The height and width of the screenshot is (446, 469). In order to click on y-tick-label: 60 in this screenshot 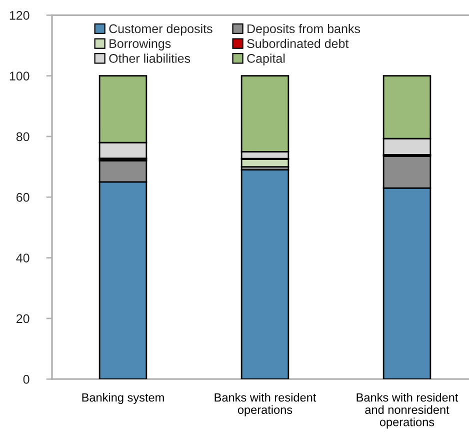, I will do `click(23, 197)`.